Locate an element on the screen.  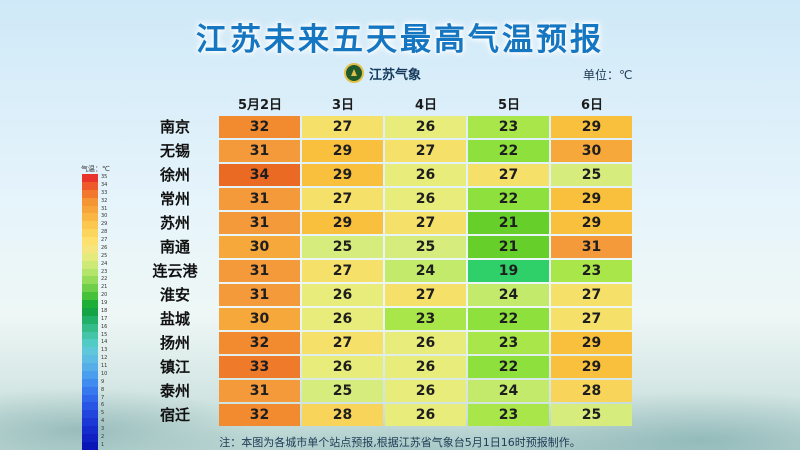
city-label: 连云港 is located at coordinates (175, 271).